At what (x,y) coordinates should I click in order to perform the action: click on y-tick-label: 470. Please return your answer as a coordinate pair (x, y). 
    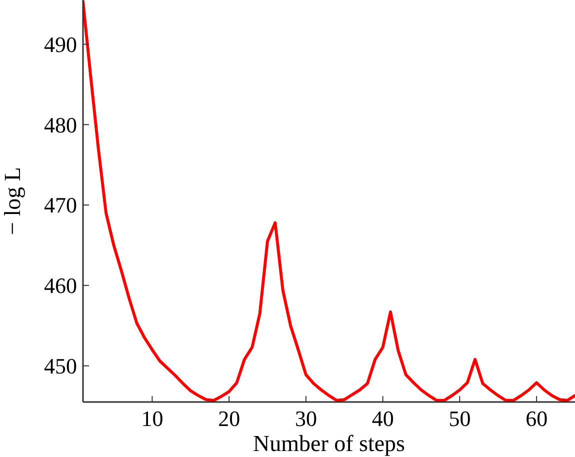
    Looking at the image, I should click on (60, 205).